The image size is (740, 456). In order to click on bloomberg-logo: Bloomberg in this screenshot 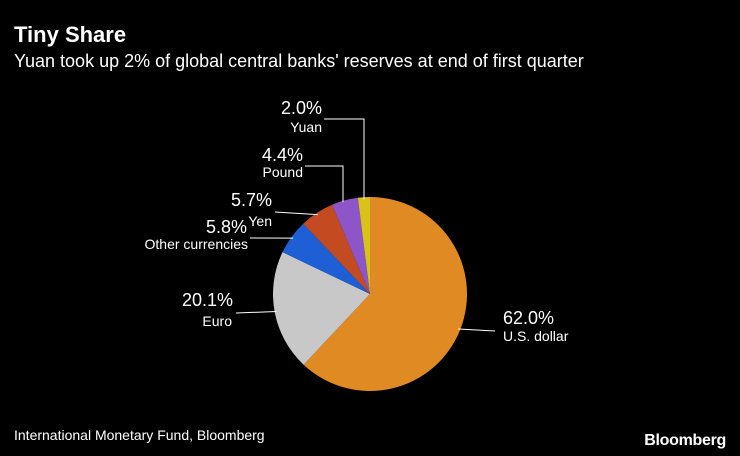, I will do `click(685, 440)`.